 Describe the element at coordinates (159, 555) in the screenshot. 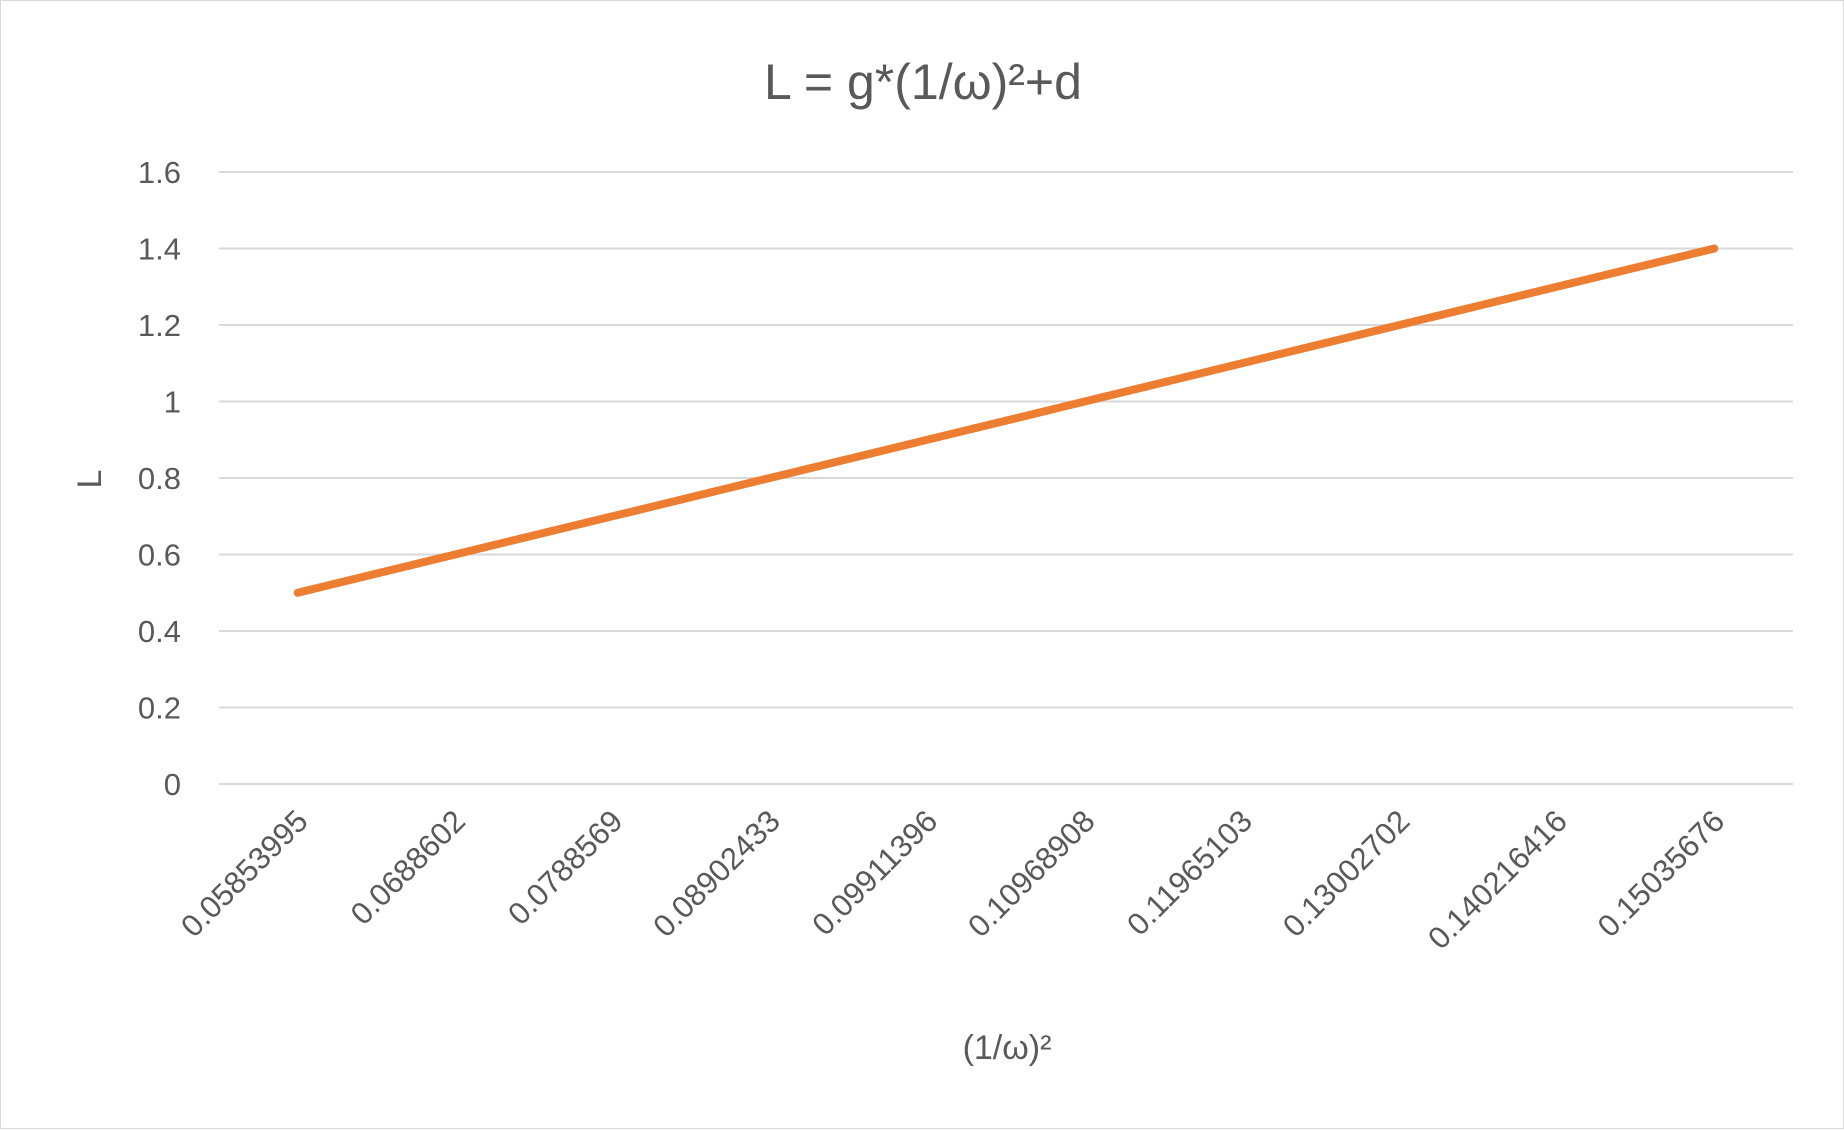

I see `y-tick-label: 0.6` at that location.